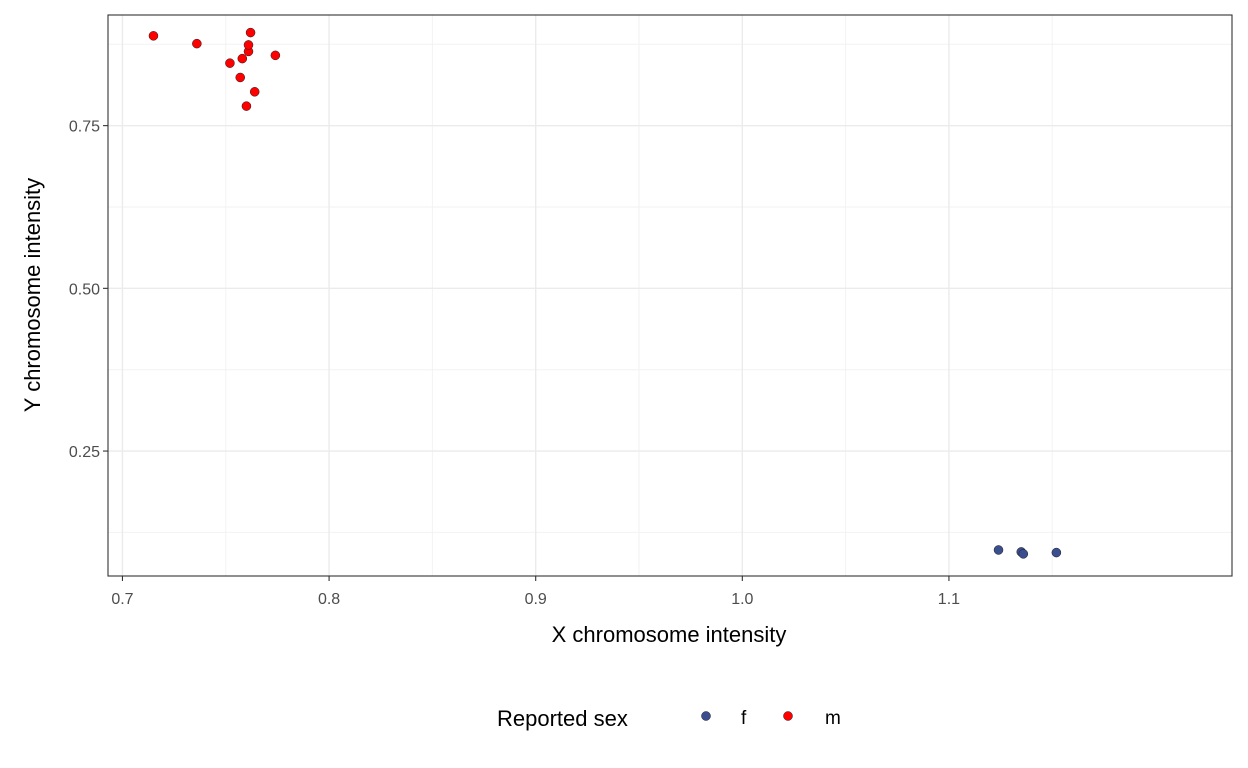 The width and height of the screenshot is (1248, 768). What do you see at coordinates (536, 599) in the screenshot?
I see `x-tick-label: 0.9` at bounding box center [536, 599].